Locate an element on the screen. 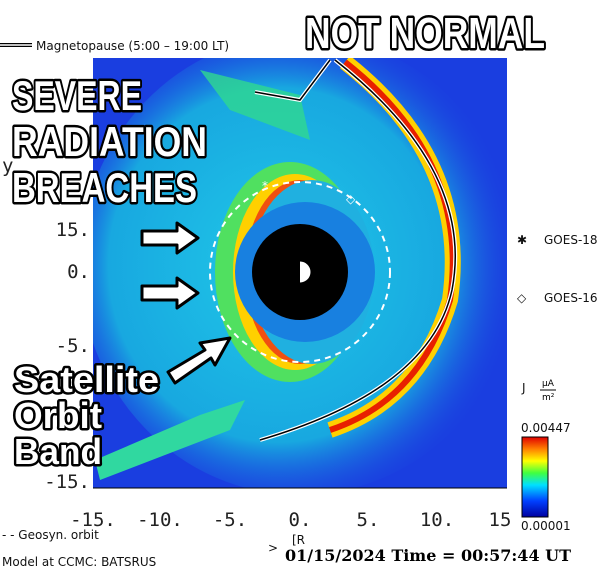  y-ticks: 15. 0. -5. -15. is located at coordinates (67, 356).